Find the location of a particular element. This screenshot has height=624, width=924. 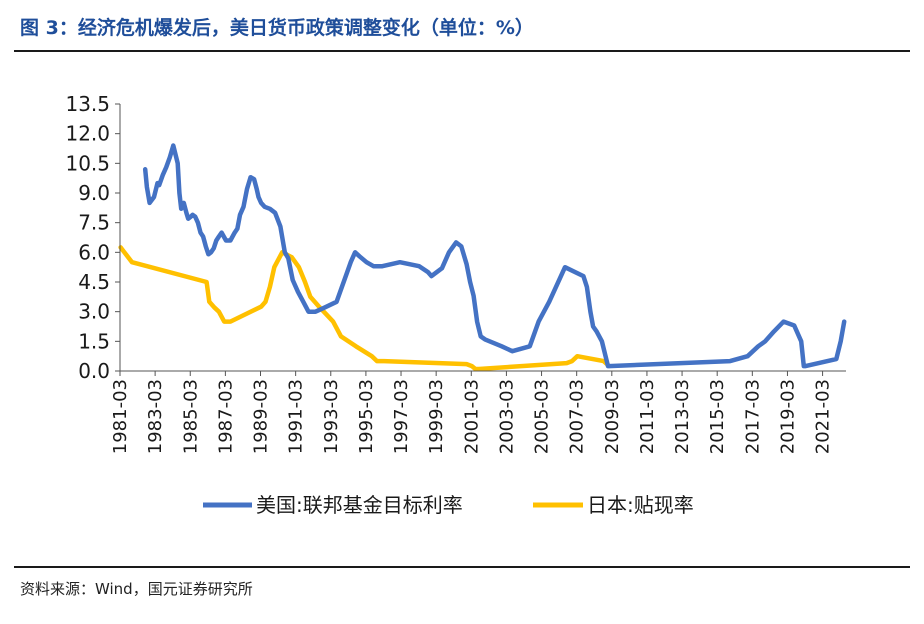

x-tick-label: 1997-03 is located at coordinates (401, 416).